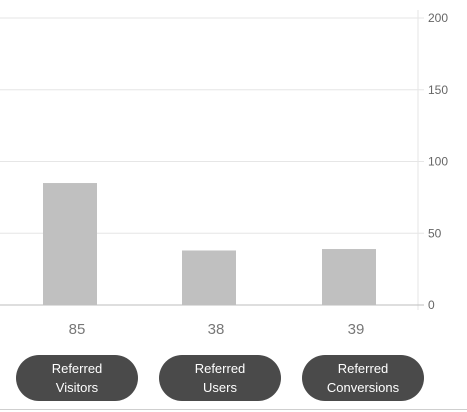  I want to click on y-tick-label: 150, so click(438, 90).